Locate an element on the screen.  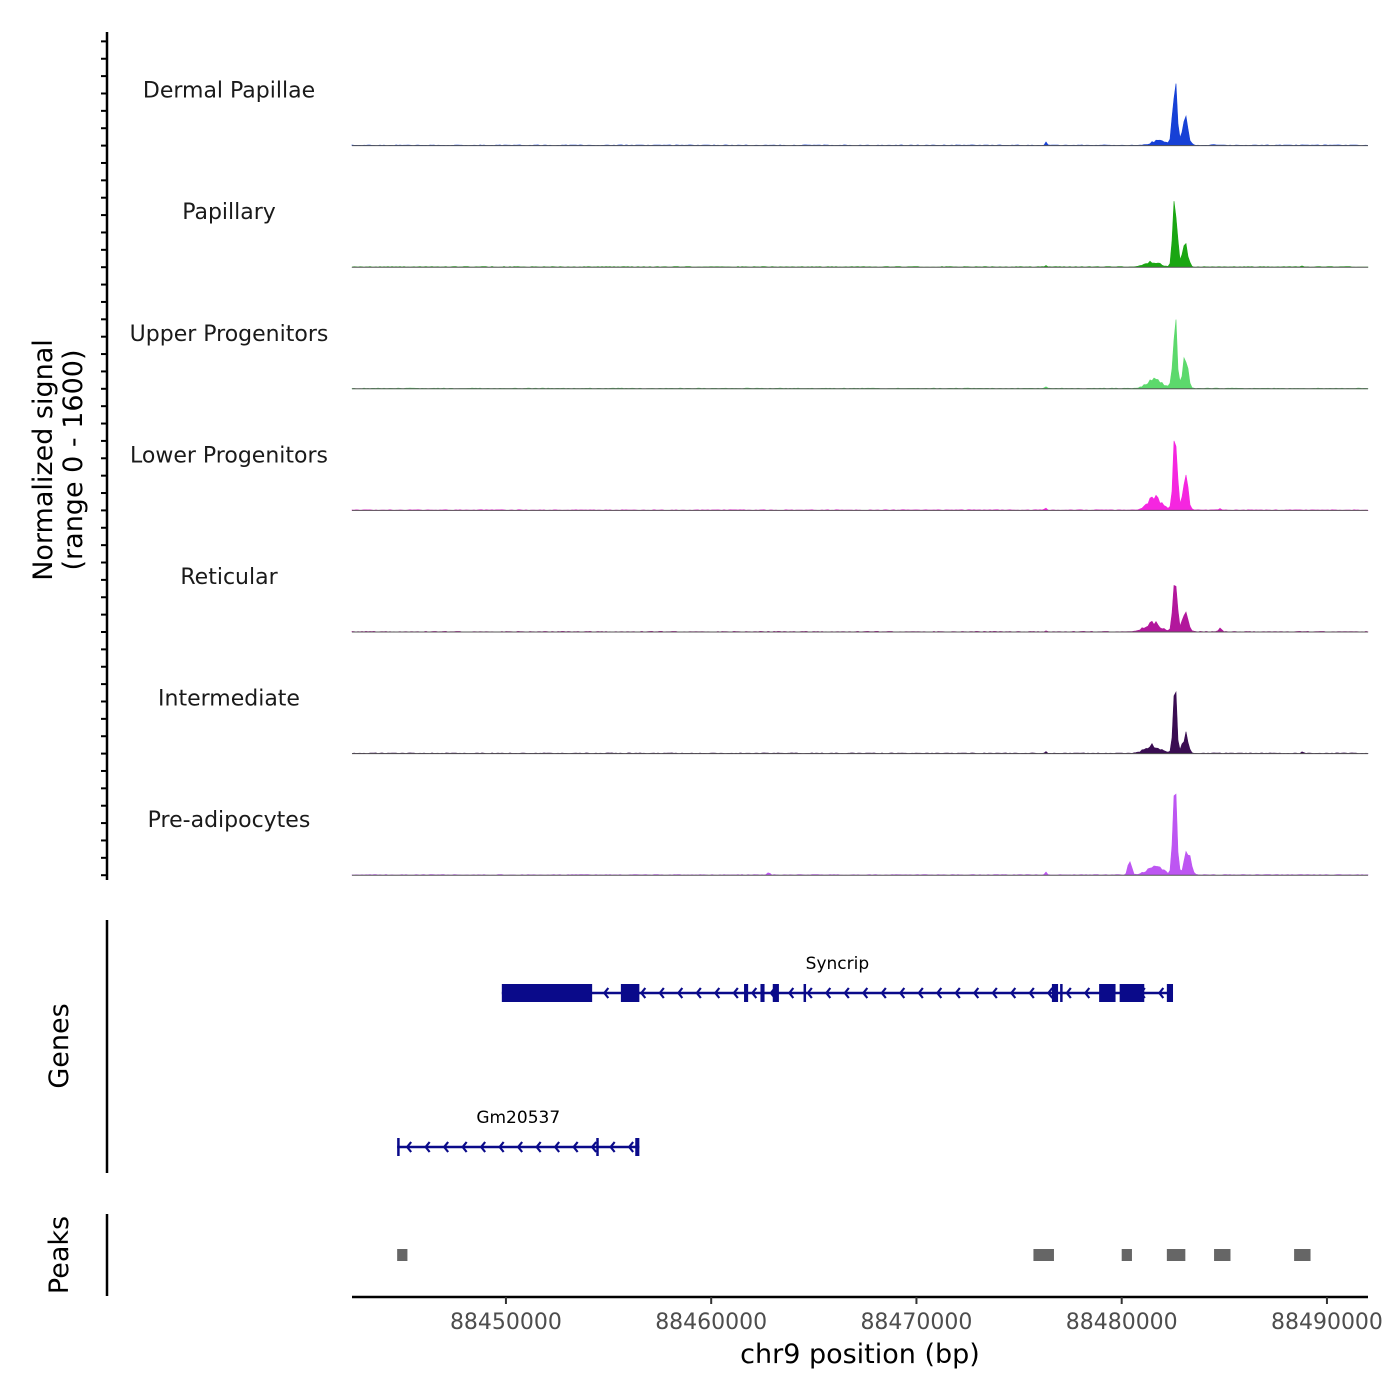
gene-name-label: Syncrip is located at coordinates (837, 964).